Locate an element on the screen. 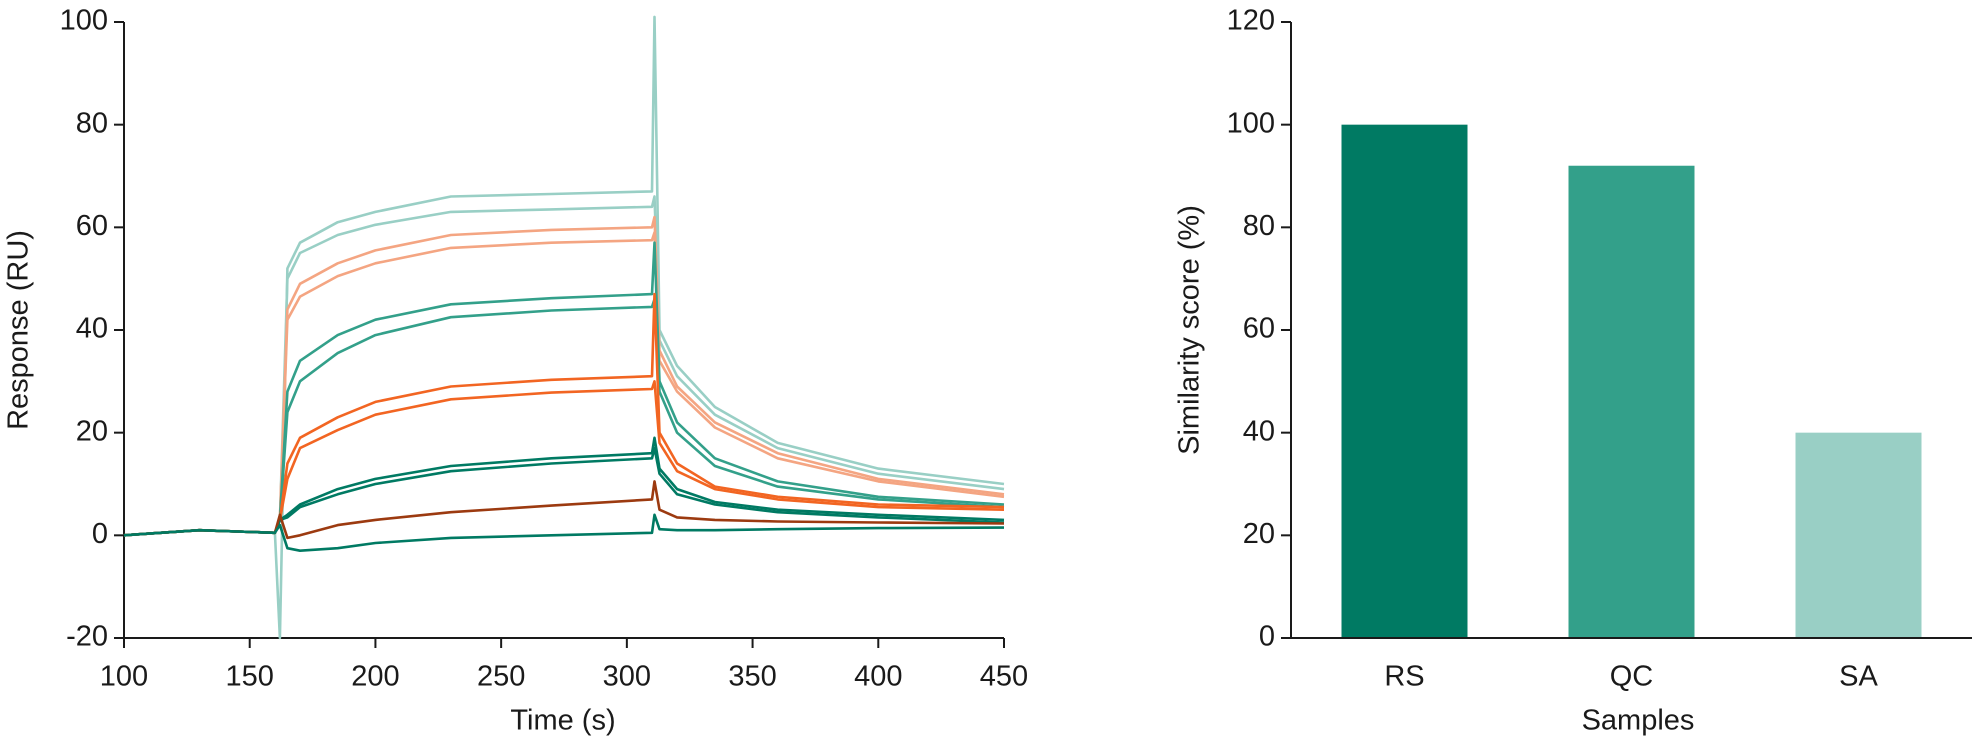 This screenshot has height=742, width=1976. x-tick-label: 350 is located at coordinates (752, 677).